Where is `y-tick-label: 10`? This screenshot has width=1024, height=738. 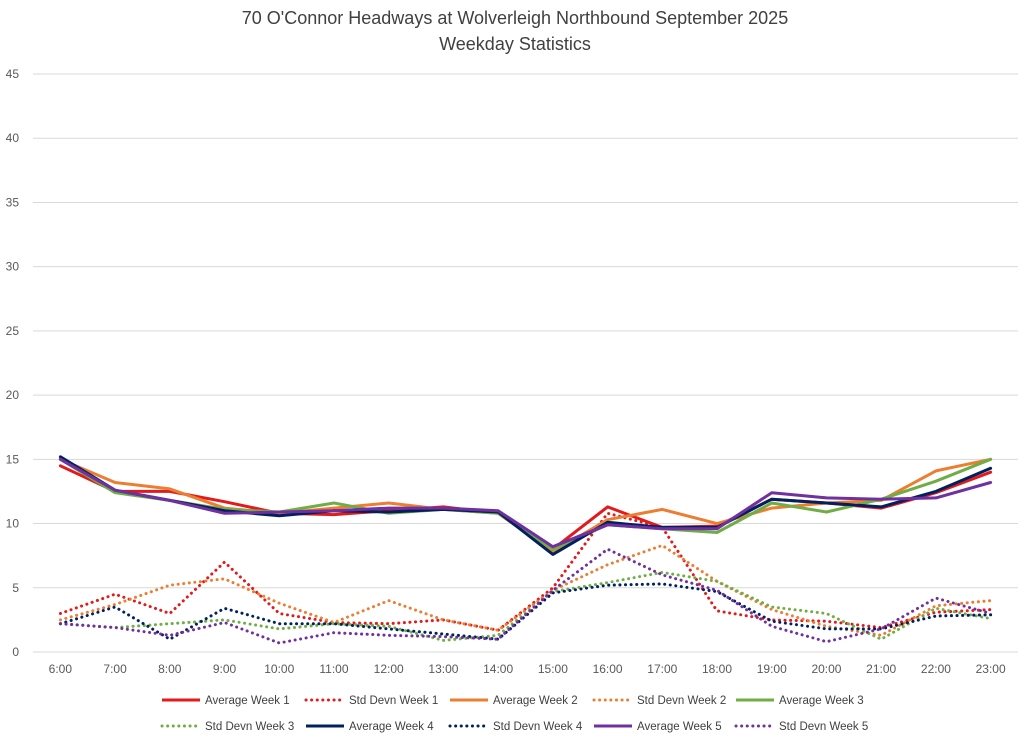
y-tick-label: 10 is located at coordinates (13, 524).